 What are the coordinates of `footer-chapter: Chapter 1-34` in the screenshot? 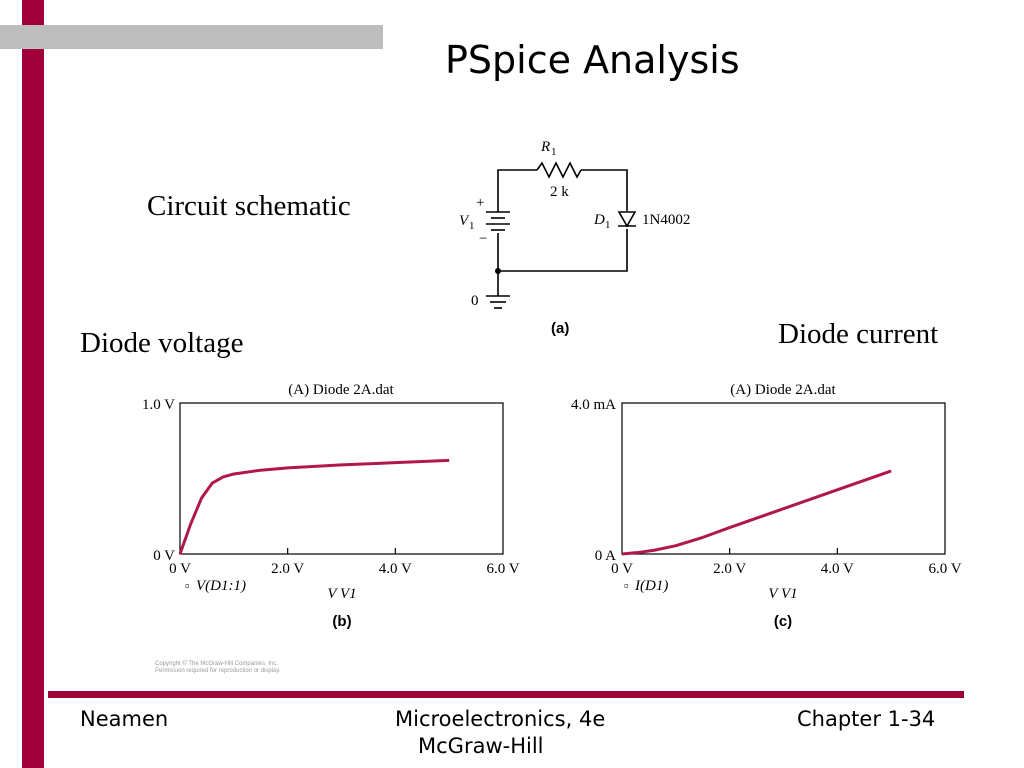 It's located at (866, 719).